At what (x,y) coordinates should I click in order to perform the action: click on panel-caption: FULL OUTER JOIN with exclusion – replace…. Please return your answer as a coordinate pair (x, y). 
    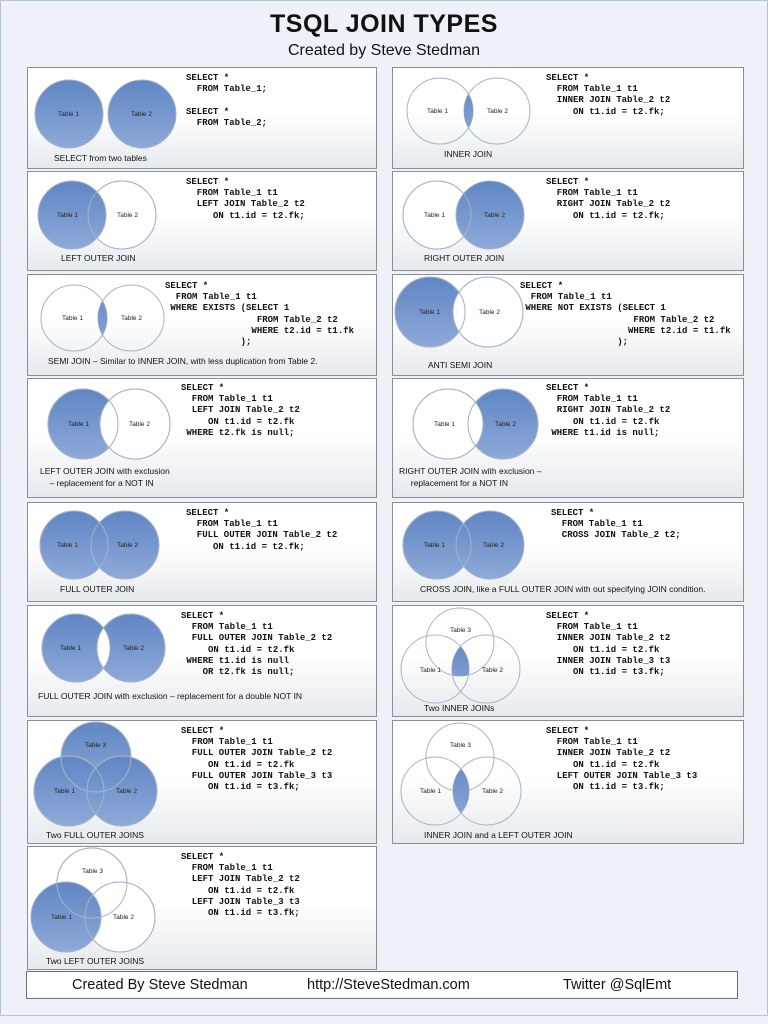
    Looking at the image, I should click on (170, 696).